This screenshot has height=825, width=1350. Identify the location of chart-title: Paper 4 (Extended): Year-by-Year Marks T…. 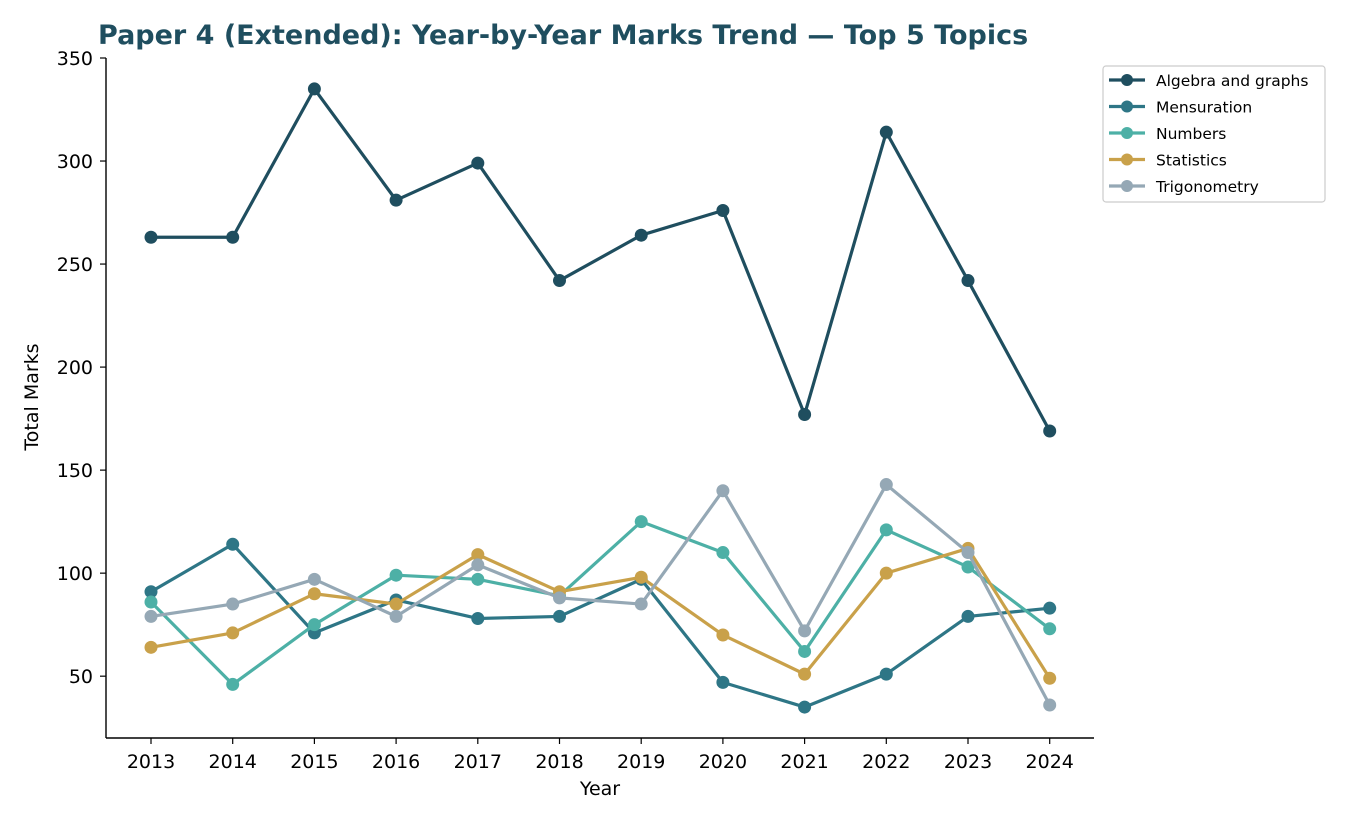
(563, 35).